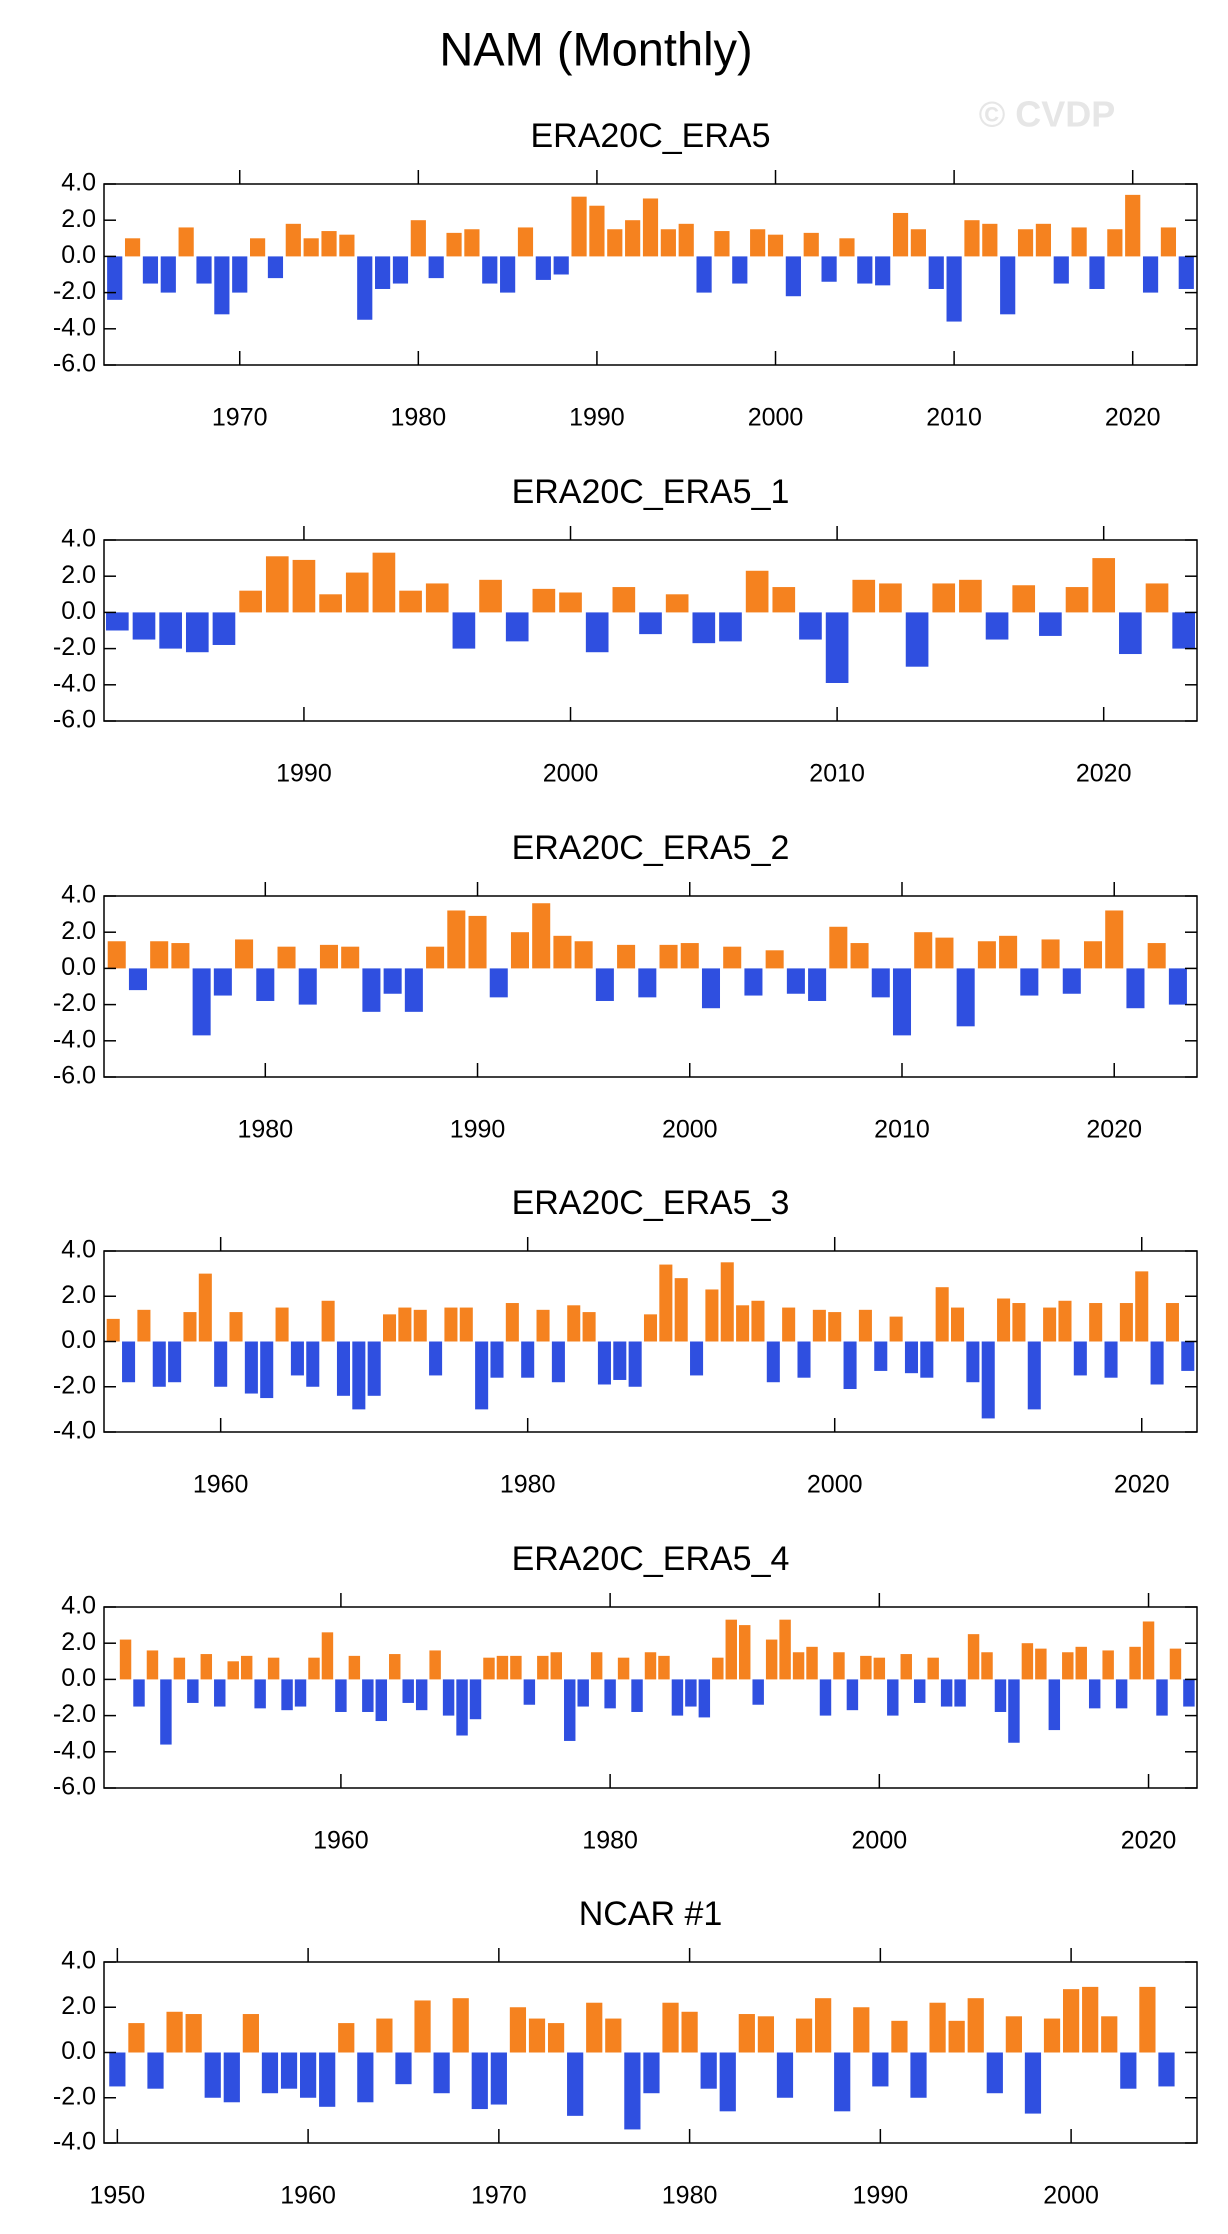 This screenshot has height=2234, width=1228. What do you see at coordinates (1104, 774) in the screenshot?
I see `x-tick-label: 2020` at bounding box center [1104, 774].